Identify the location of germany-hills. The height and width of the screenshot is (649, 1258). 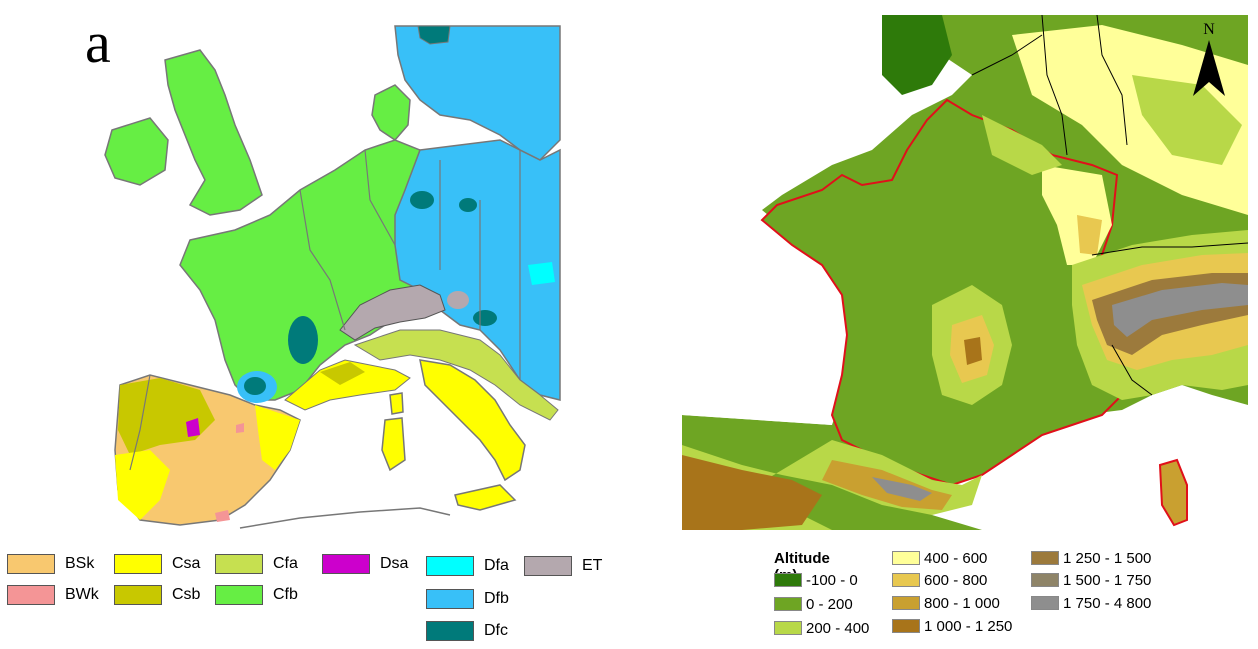
(1130, 120).